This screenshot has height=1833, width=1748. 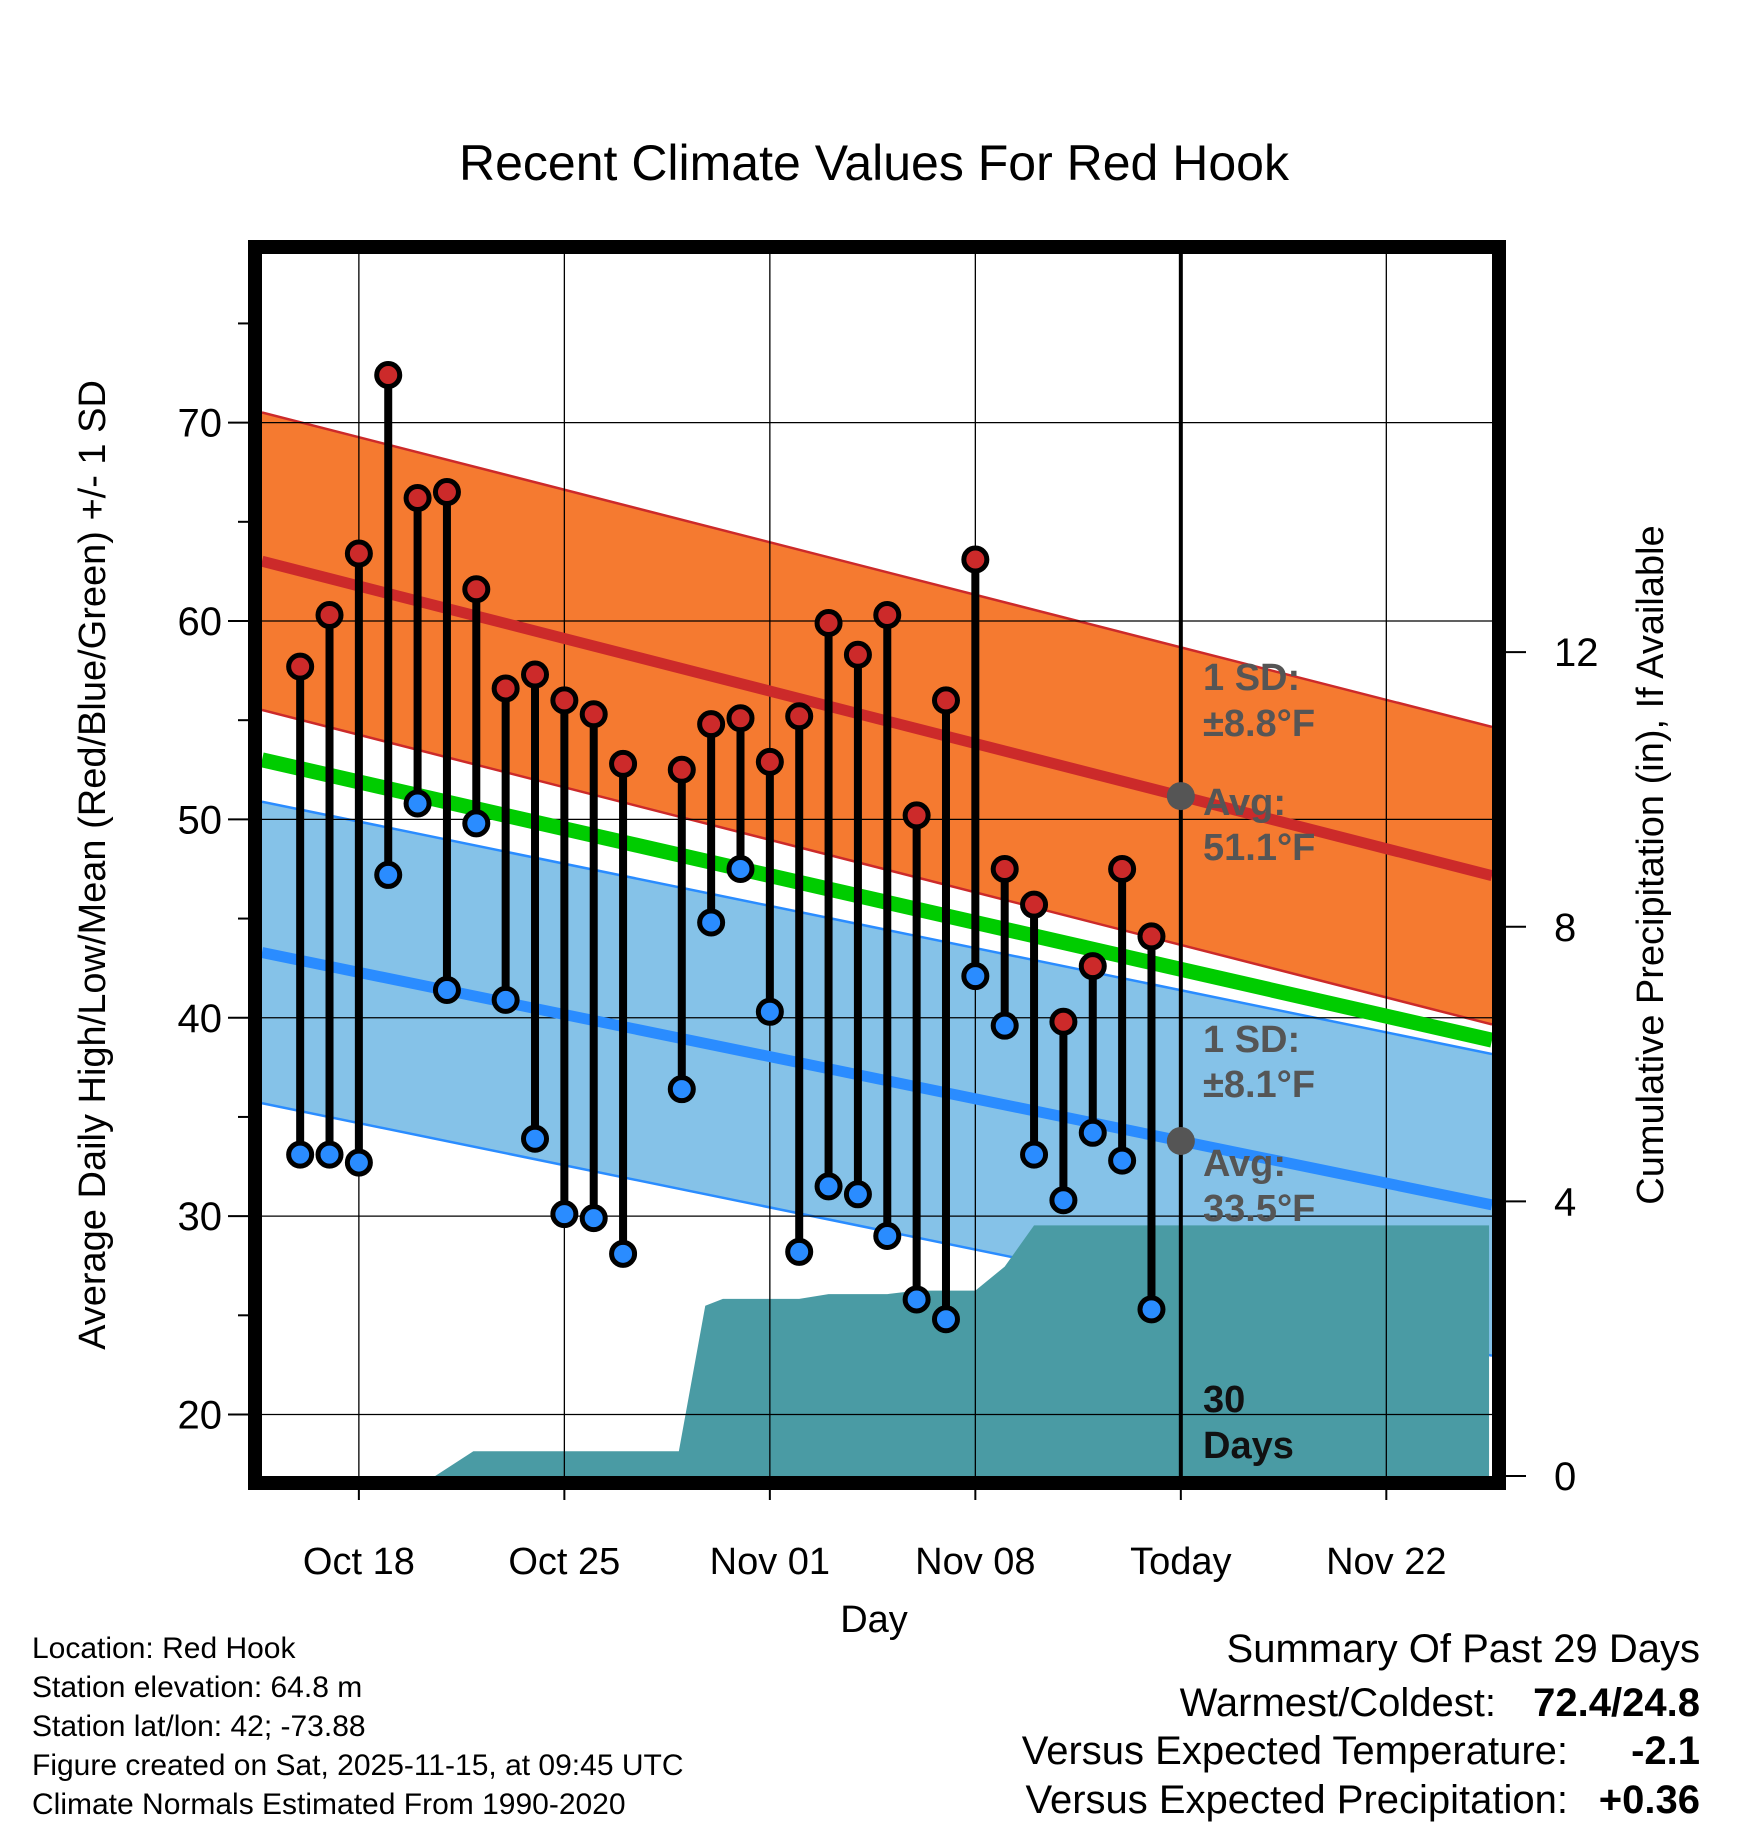 What do you see at coordinates (200, 1019) in the screenshot?
I see `y-tick-label: 40` at bounding box center [200, 1019].